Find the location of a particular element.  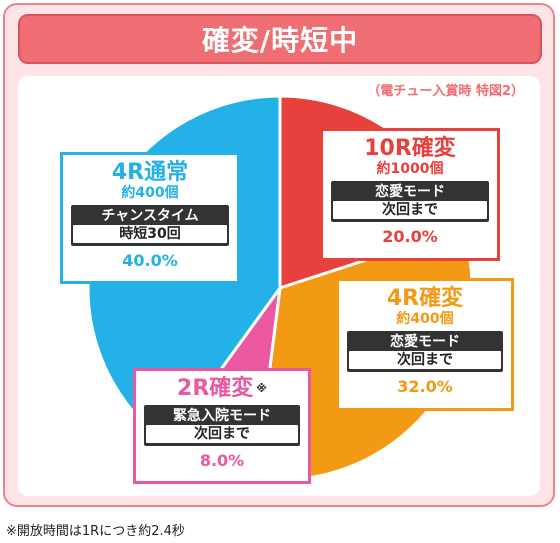

footnote-mark: ※ is located at coordinates (261, 388).